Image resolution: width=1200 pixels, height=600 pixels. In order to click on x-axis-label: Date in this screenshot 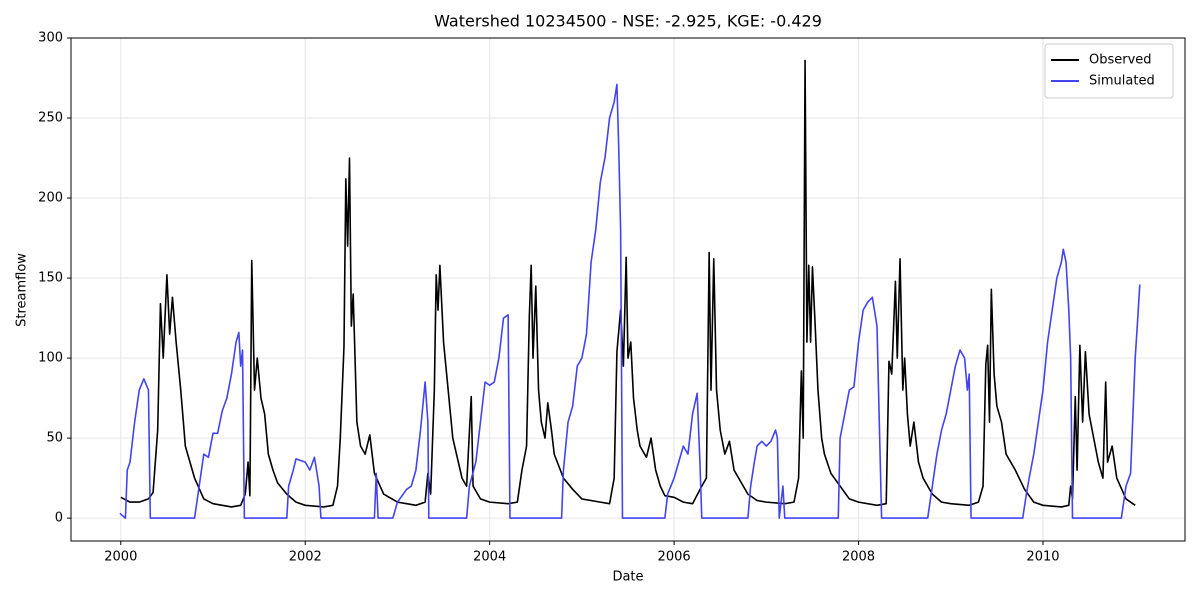, I will do `click(627, 577)`.